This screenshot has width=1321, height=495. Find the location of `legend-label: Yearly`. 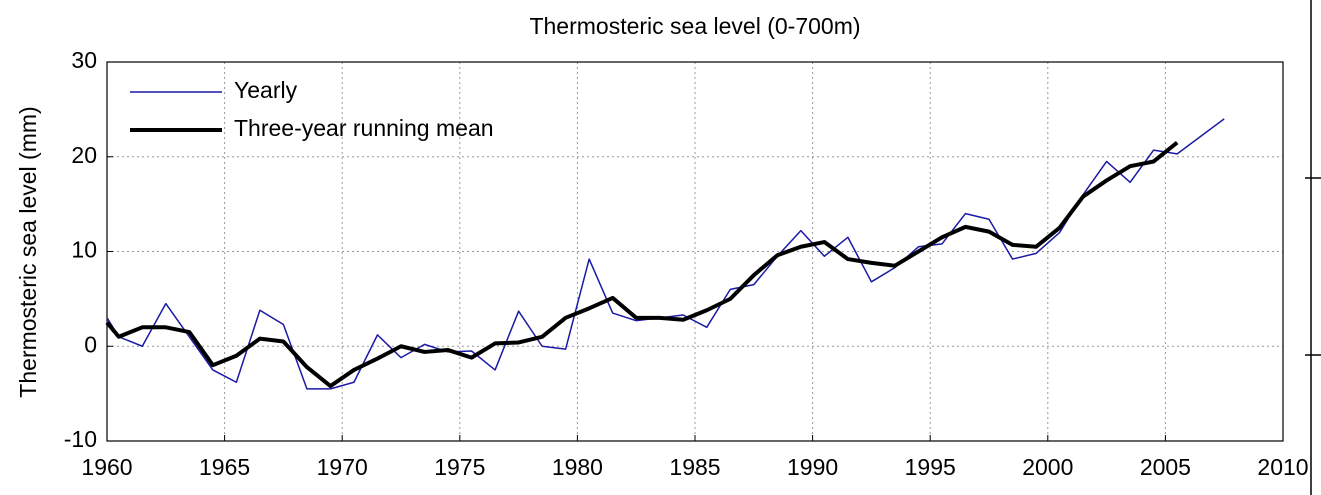

legend-label: Yearly is located at coordinates (266, 90).